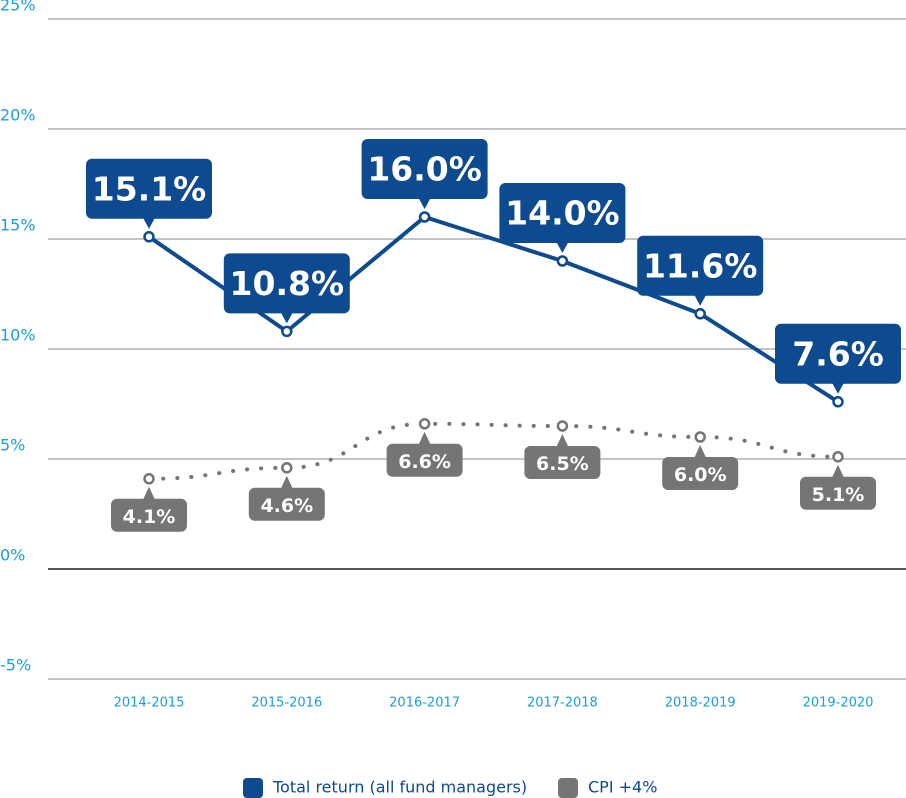 This screenshot has height=798, width=906. Describe the element at coordinates (700, 703) in the screenshot. I see `x-tick-label: 2018-2019` at that location.